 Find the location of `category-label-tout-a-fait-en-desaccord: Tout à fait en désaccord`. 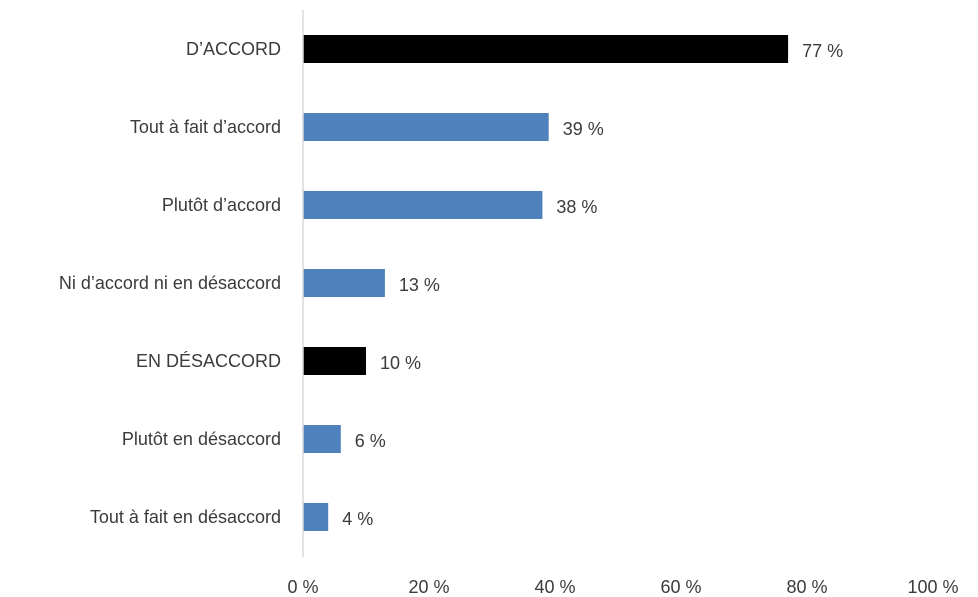

category-label-tout-a-fait-en-desaccord: Tout à fait en désaccord is located at coordinates (185, 517).